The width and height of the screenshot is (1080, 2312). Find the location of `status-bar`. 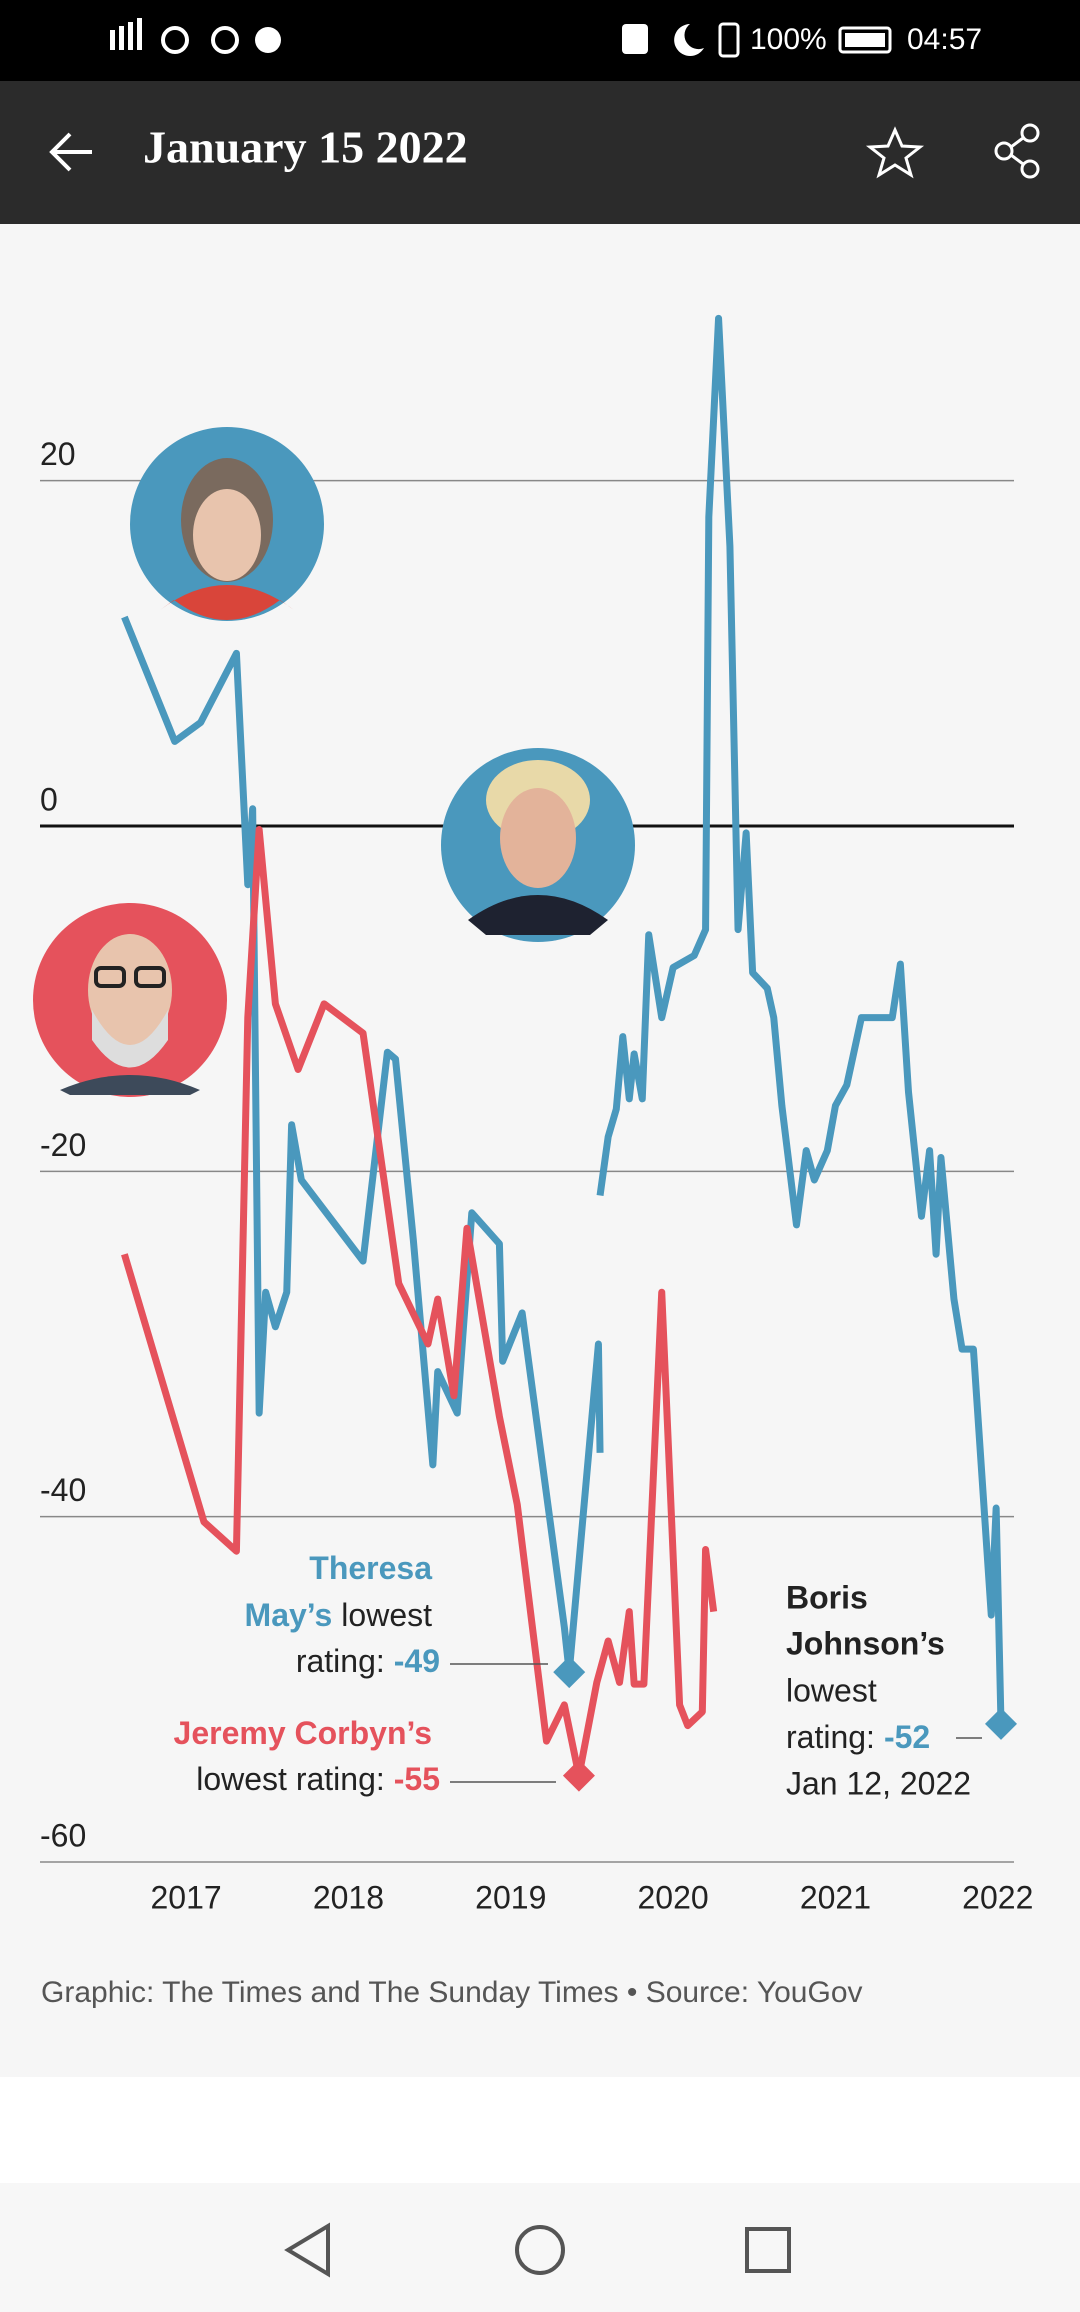

status-bar is located at coordinates (540, 40).